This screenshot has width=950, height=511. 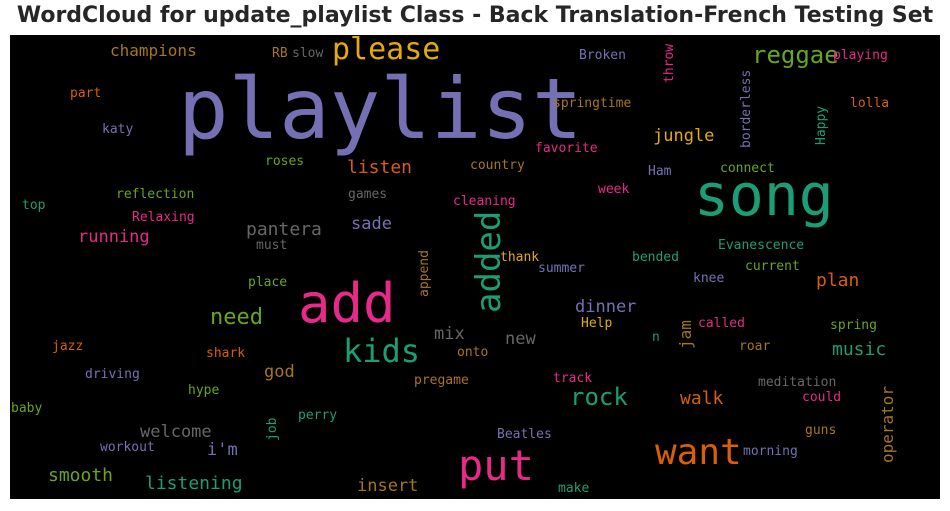 I want to click on word-please: please, so click(x=386, y=51).